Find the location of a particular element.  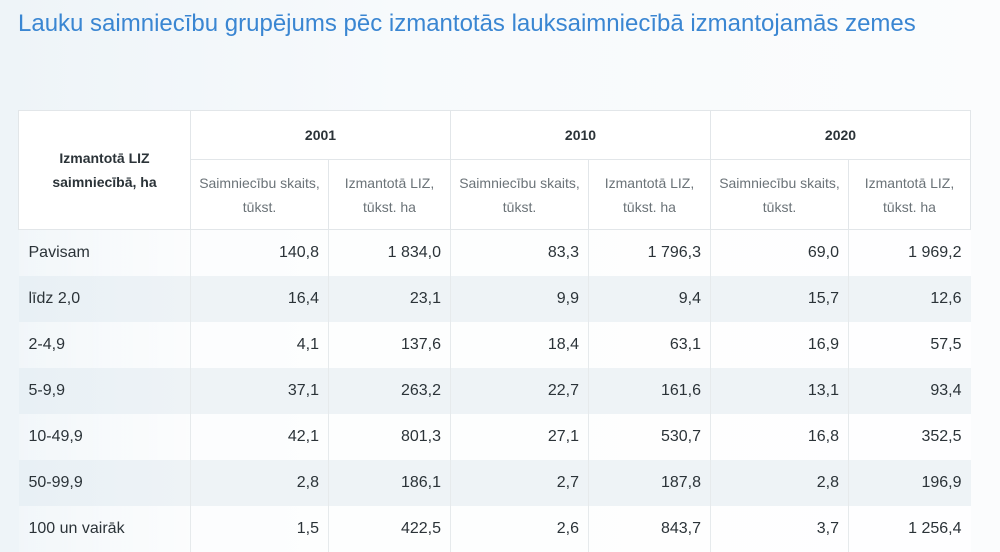

table-cell: 69,0 is located at coordinates (779, 252).